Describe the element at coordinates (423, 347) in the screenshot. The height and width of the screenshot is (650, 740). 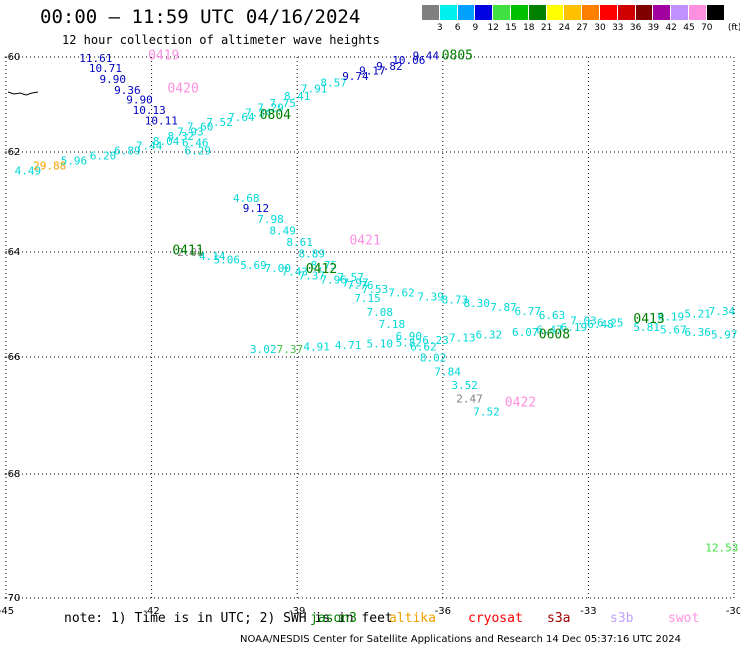
I see `wave-height-label: 6.62` at that location.